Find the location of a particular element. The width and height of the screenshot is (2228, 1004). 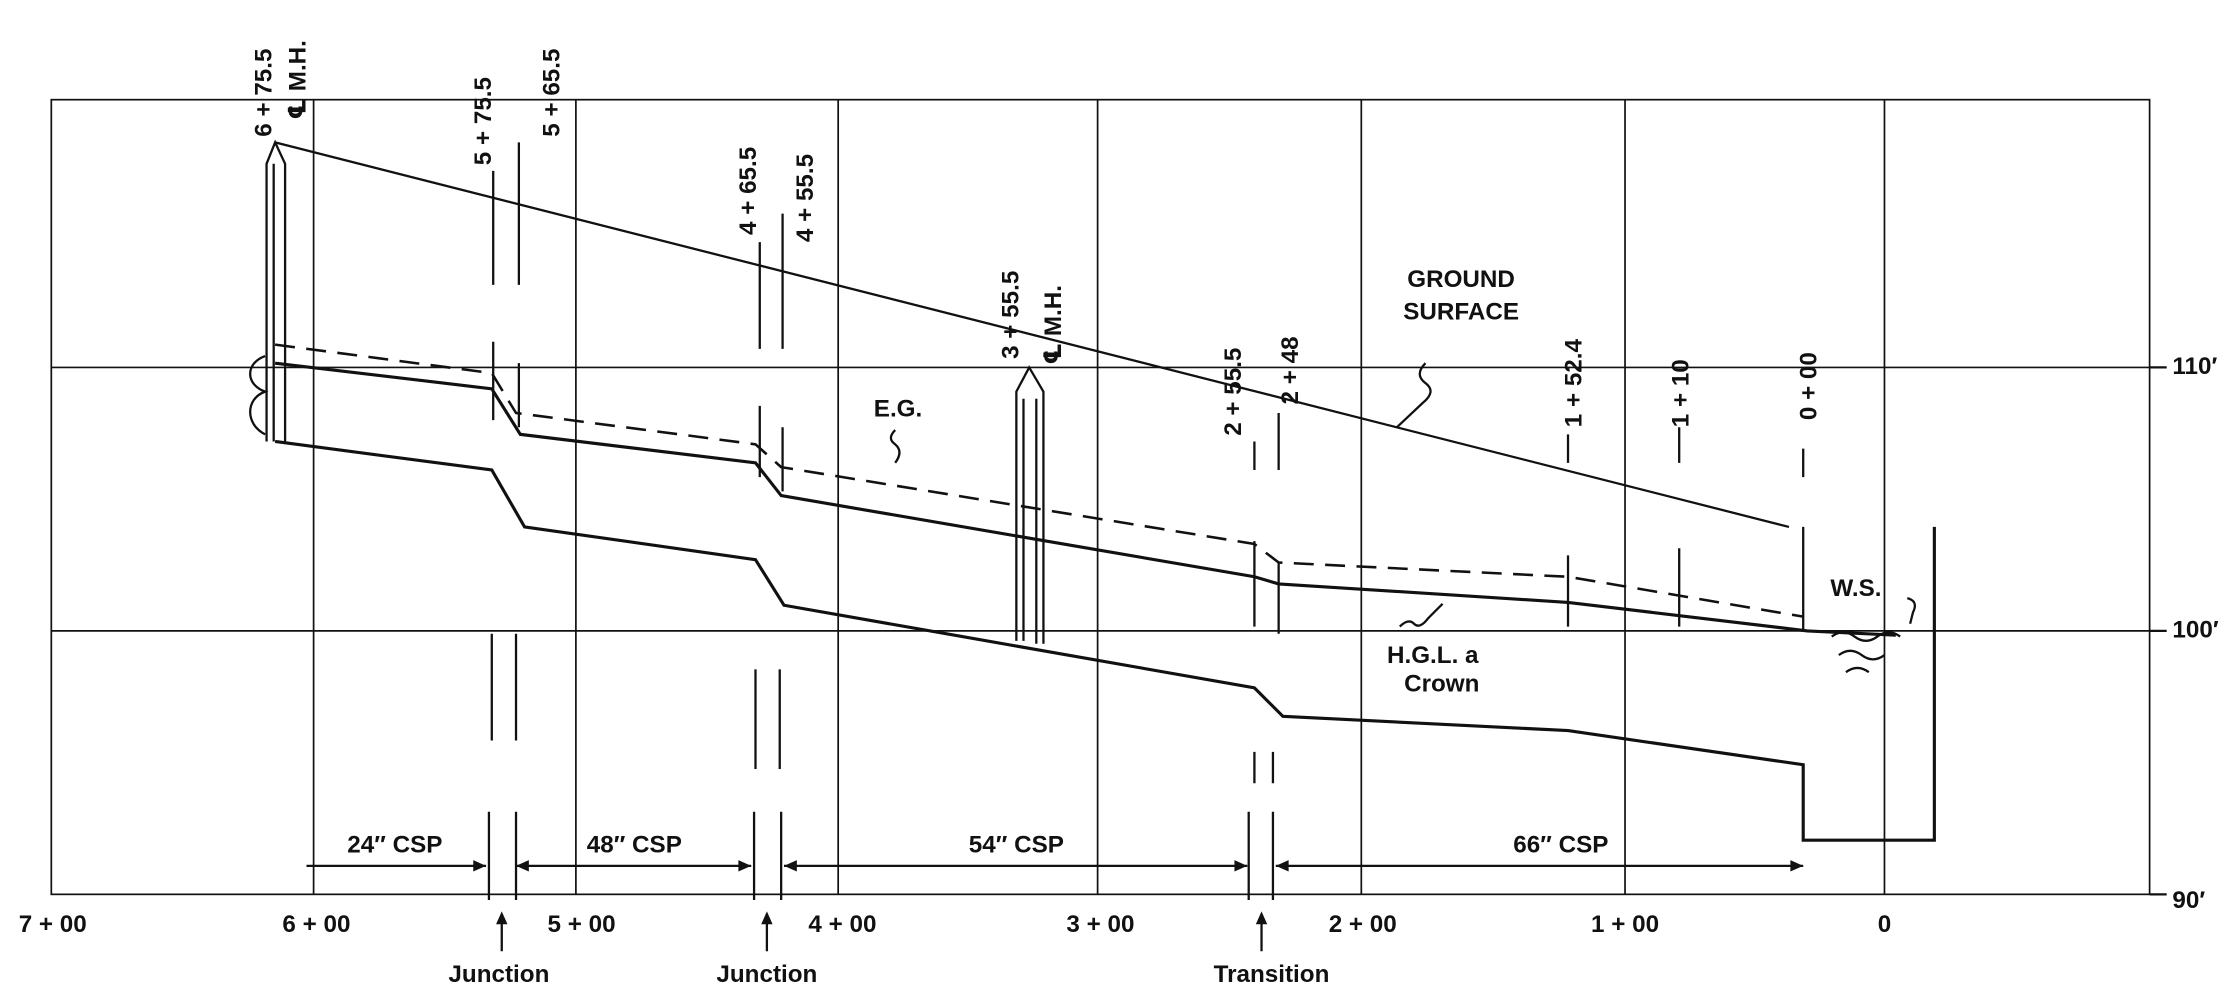

note: H.G.L. a is located at coordinates (1433, 655).